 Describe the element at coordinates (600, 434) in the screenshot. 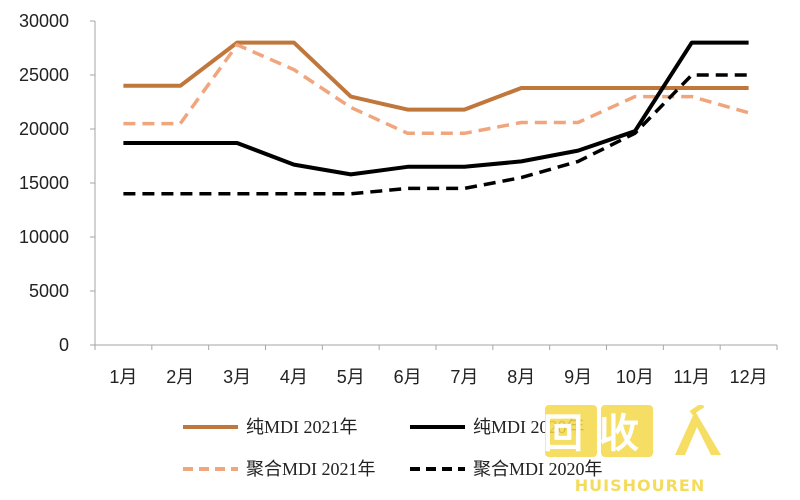

I see `watermark-glyphs: 回收` at that location.